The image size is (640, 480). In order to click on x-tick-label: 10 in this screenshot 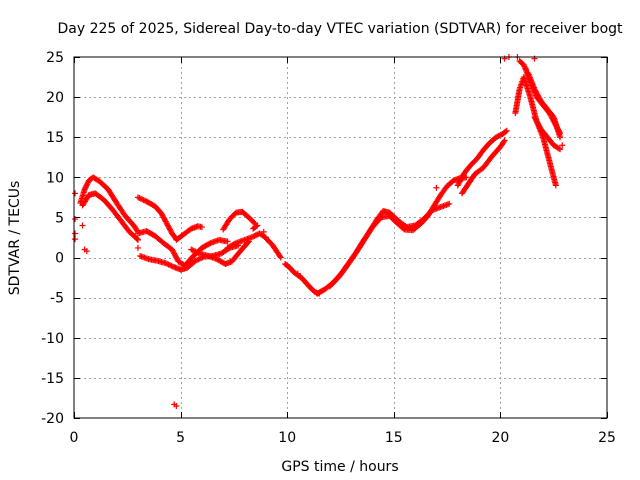, I will do `click(287, 438)`.